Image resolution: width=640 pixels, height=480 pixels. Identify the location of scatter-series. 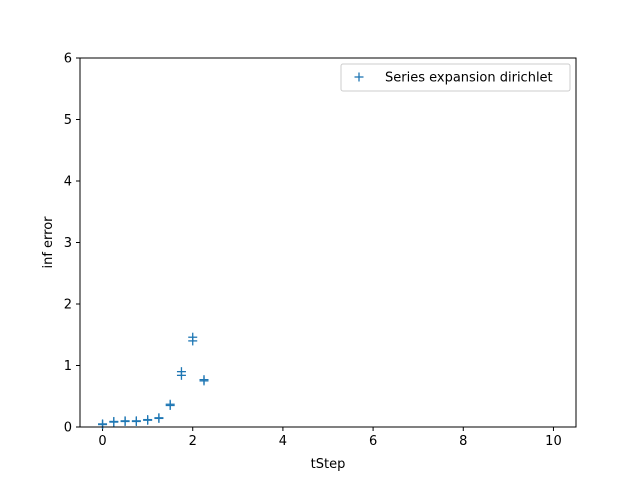
(153, 381).